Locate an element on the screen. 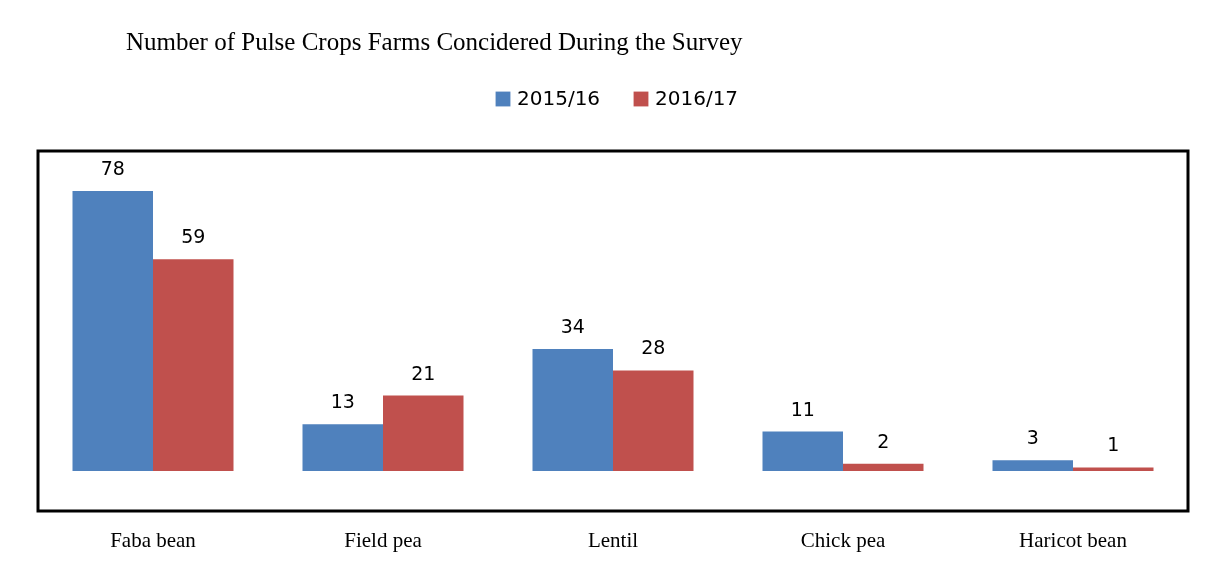  chart-title: Number of Pulse Crops Farms Concidered During the Survey is located at coordinates (435, 41).